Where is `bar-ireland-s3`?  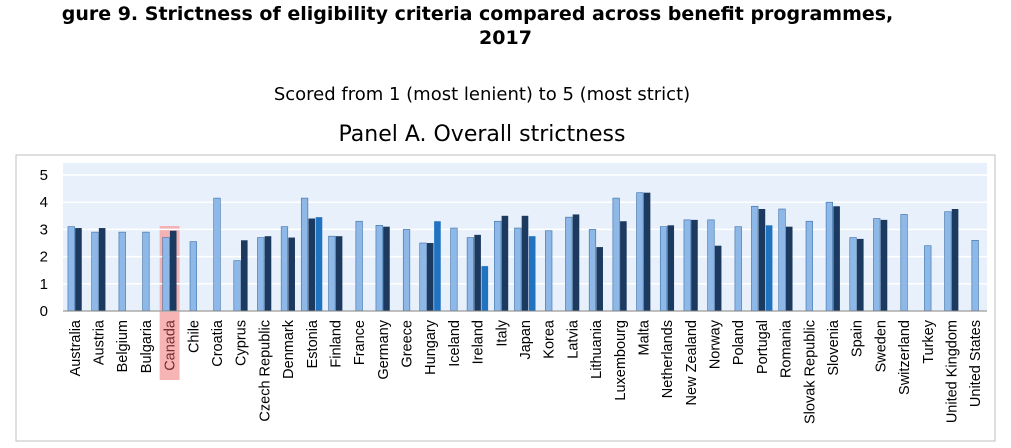 bar-ireland-s3 is located at coordinates (485, 288).